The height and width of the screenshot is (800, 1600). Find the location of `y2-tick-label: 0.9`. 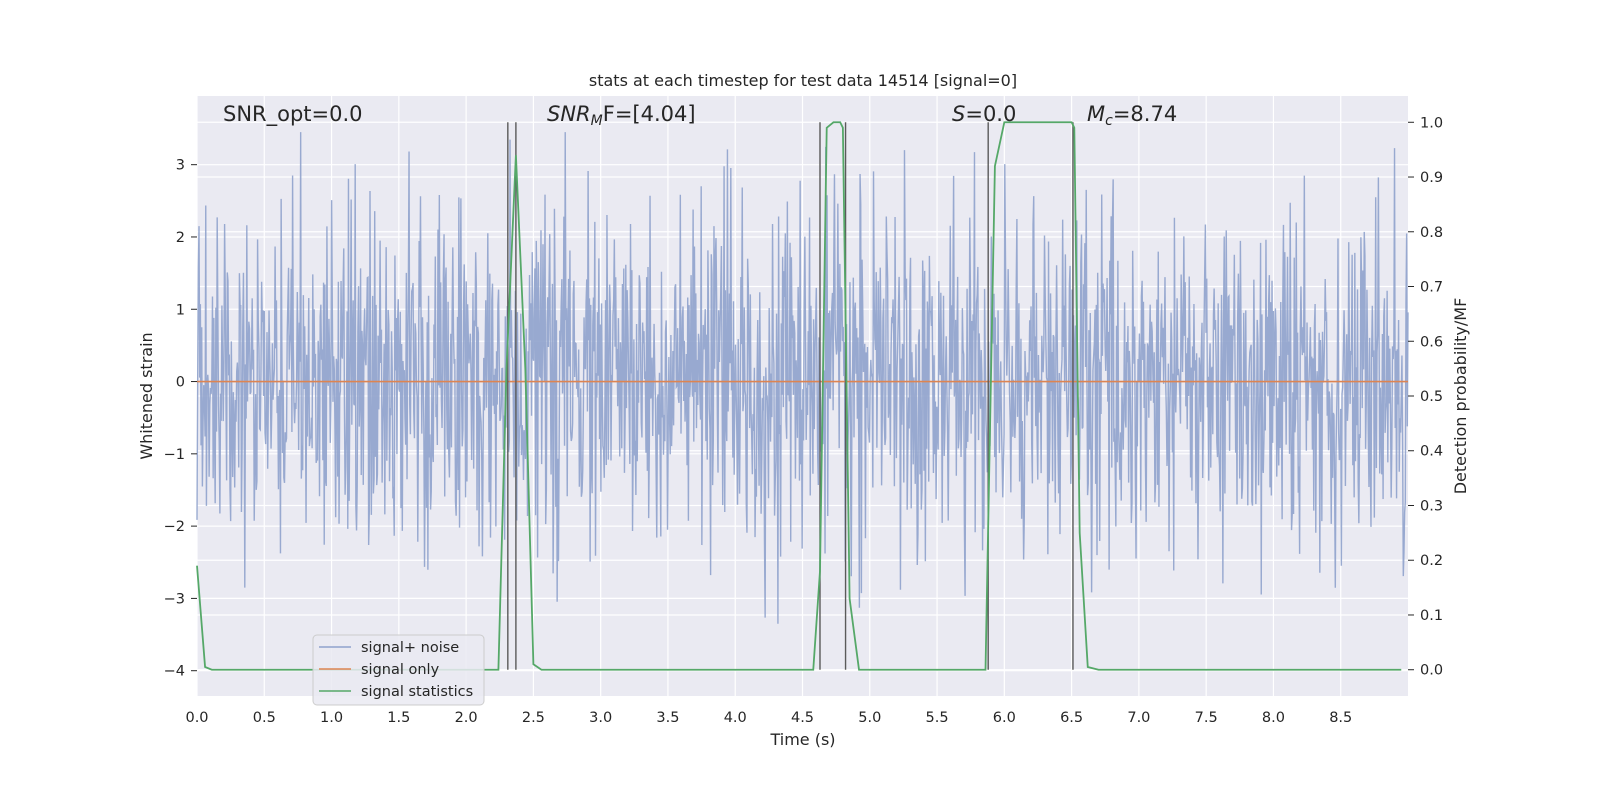

y2-tick-label: 0.9 is located at coordinates (1431, 178).